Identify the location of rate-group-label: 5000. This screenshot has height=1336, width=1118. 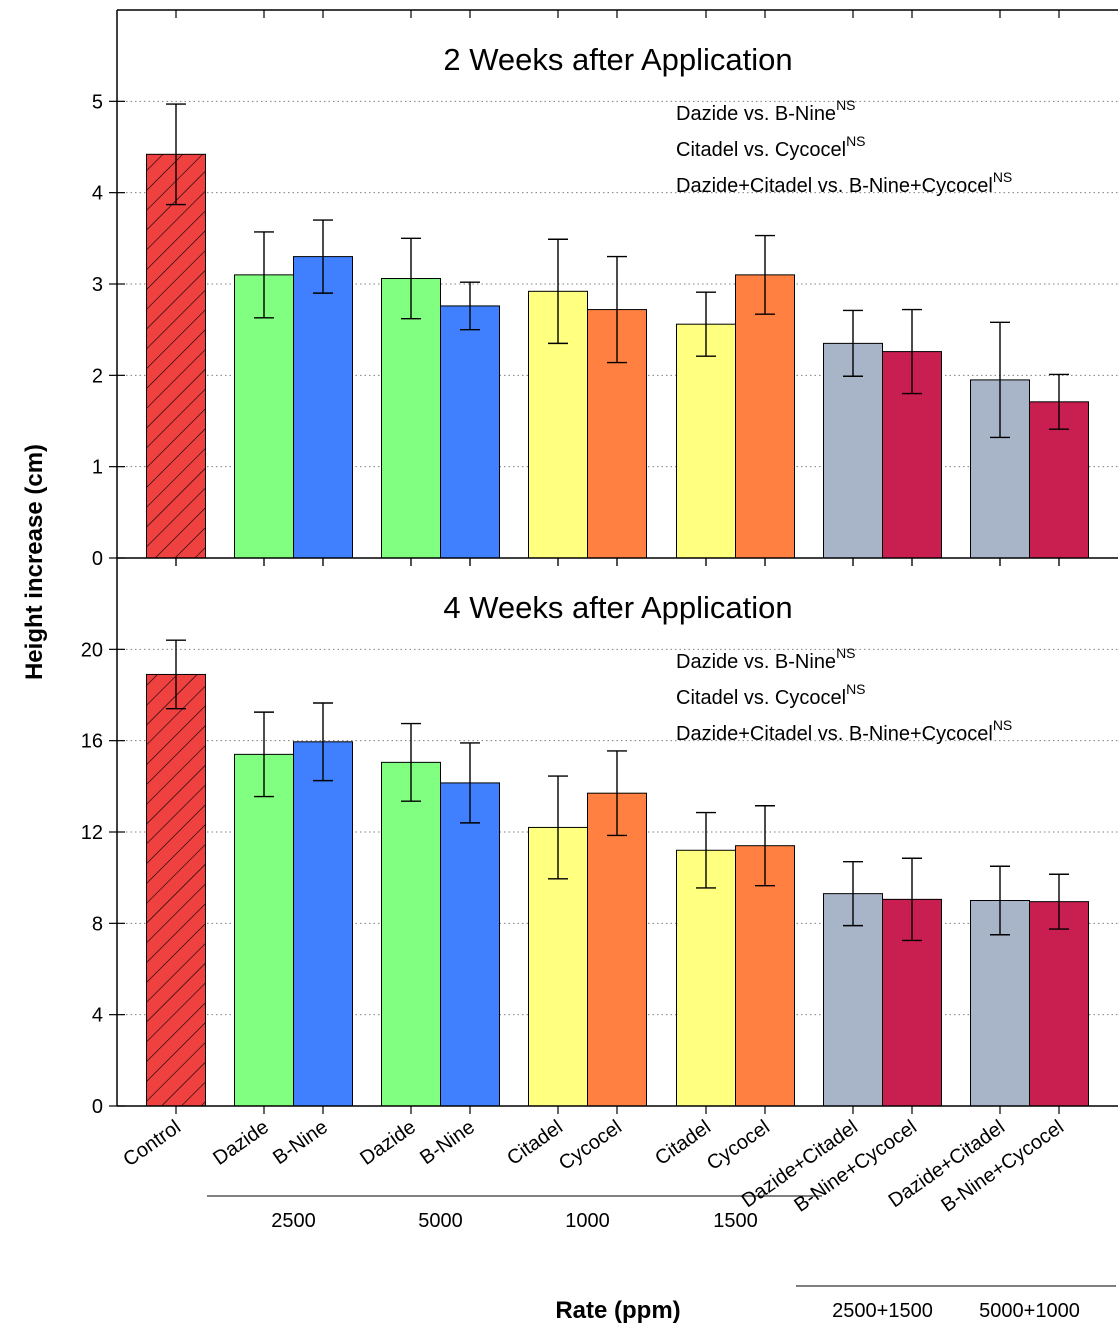
(440, 1221).